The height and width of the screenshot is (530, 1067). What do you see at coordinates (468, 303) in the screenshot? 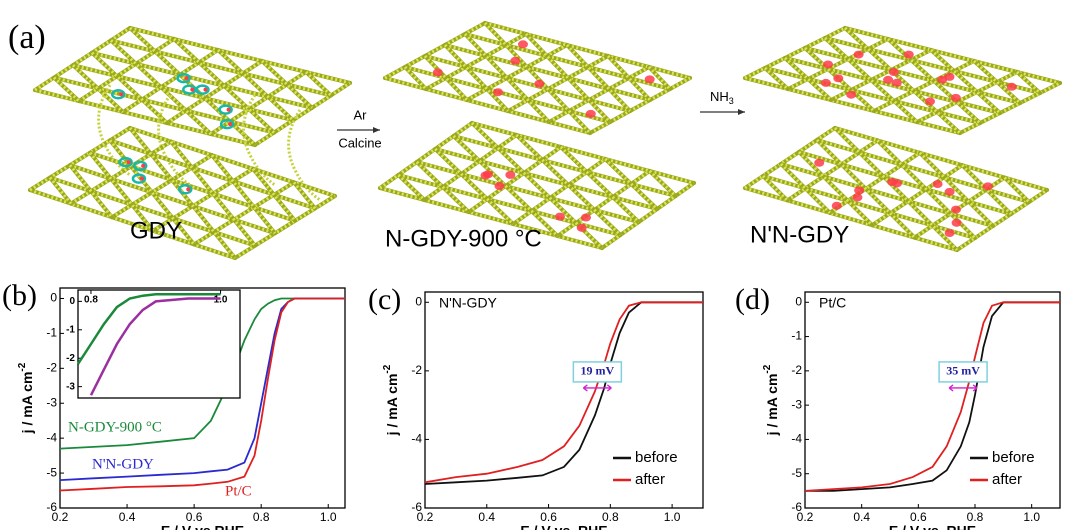
I see `chart-title: N'N-GDY` at bounding box center [468, 303].